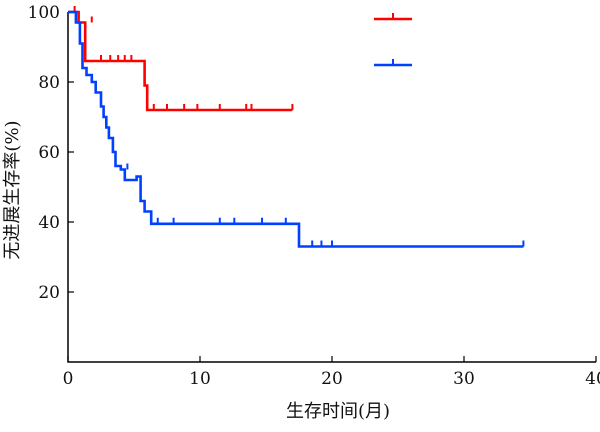  I want to click on y-axis-title: 无进展生存率(%), so click(12, 189).